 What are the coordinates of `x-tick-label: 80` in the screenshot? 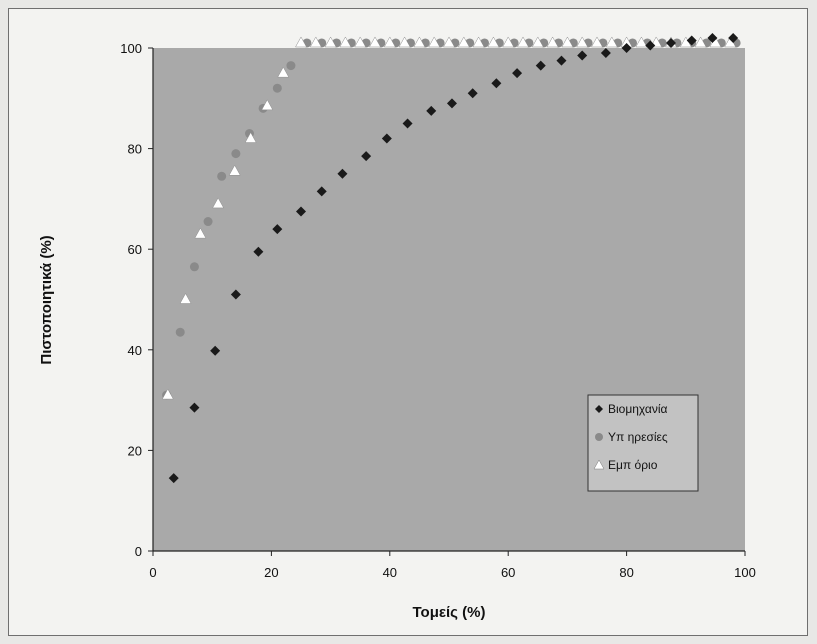 It's located at (626, 572).